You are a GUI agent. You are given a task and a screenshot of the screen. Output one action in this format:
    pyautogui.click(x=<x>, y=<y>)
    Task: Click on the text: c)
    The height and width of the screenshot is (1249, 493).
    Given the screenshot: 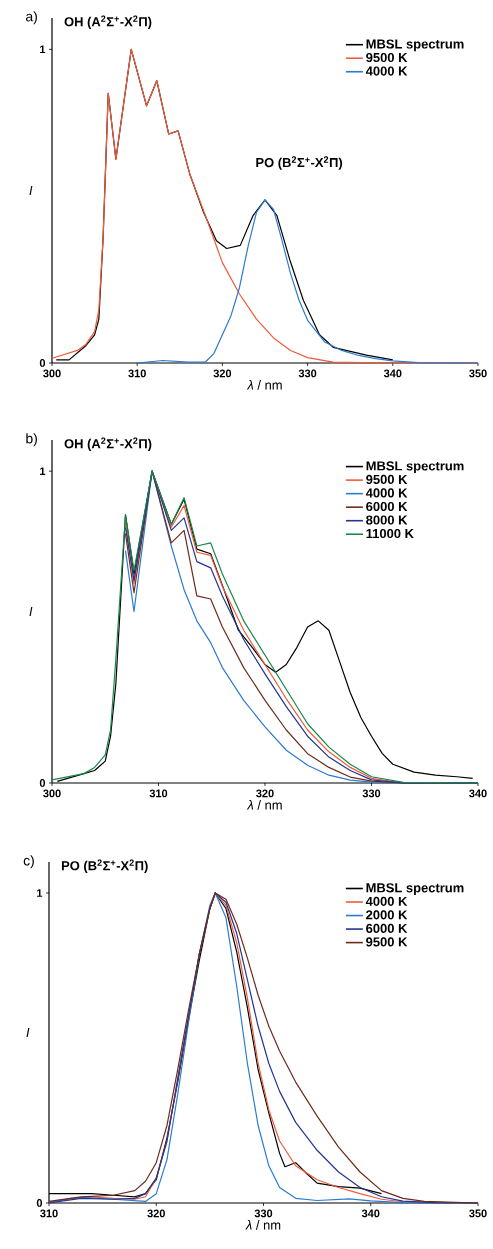 What is the action you would take?
    pyautogui.click(x=28, y=862)
    